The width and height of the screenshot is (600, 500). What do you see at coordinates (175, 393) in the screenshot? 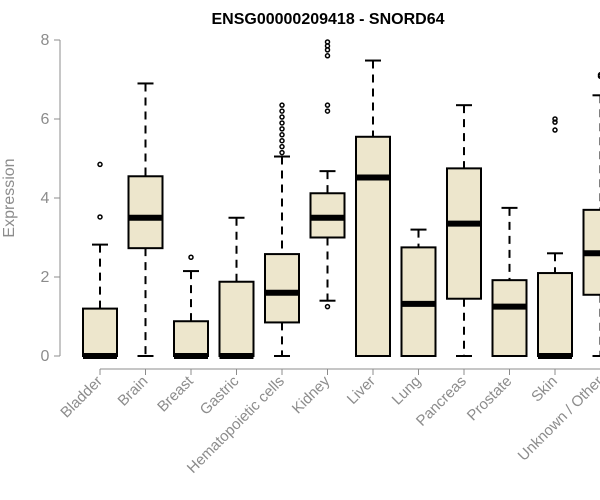
I see `x-tick-label: Breast` at bounding box center [175, 393].